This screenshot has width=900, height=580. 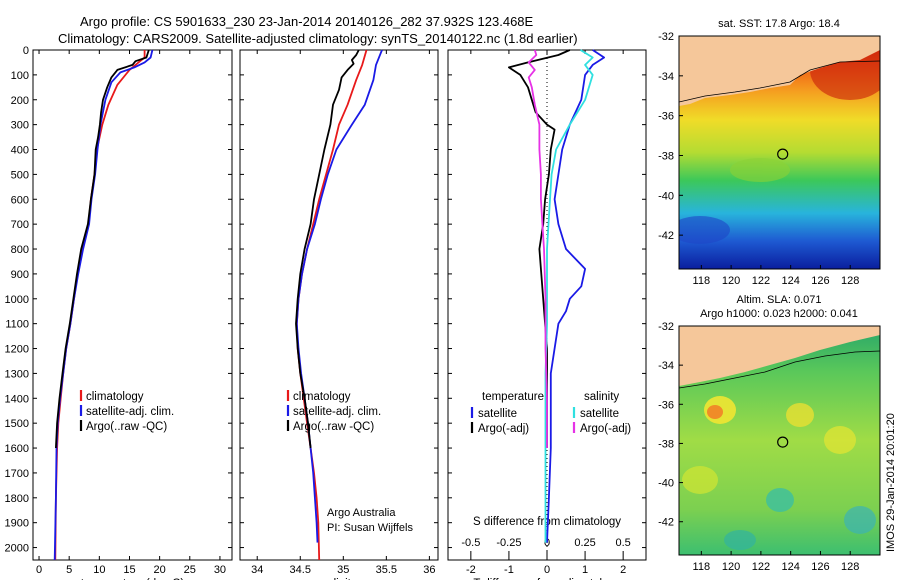 I want to click on x-tick-label: 1, so click(x=585, y=570).